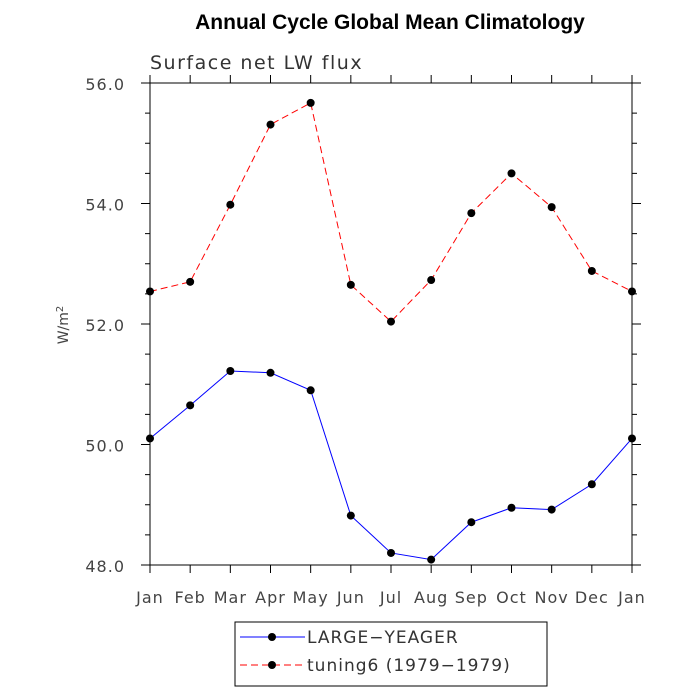 This screenshot has height=700, width=700. I want to click on legend-marker-tuning6, so click(272, 665).